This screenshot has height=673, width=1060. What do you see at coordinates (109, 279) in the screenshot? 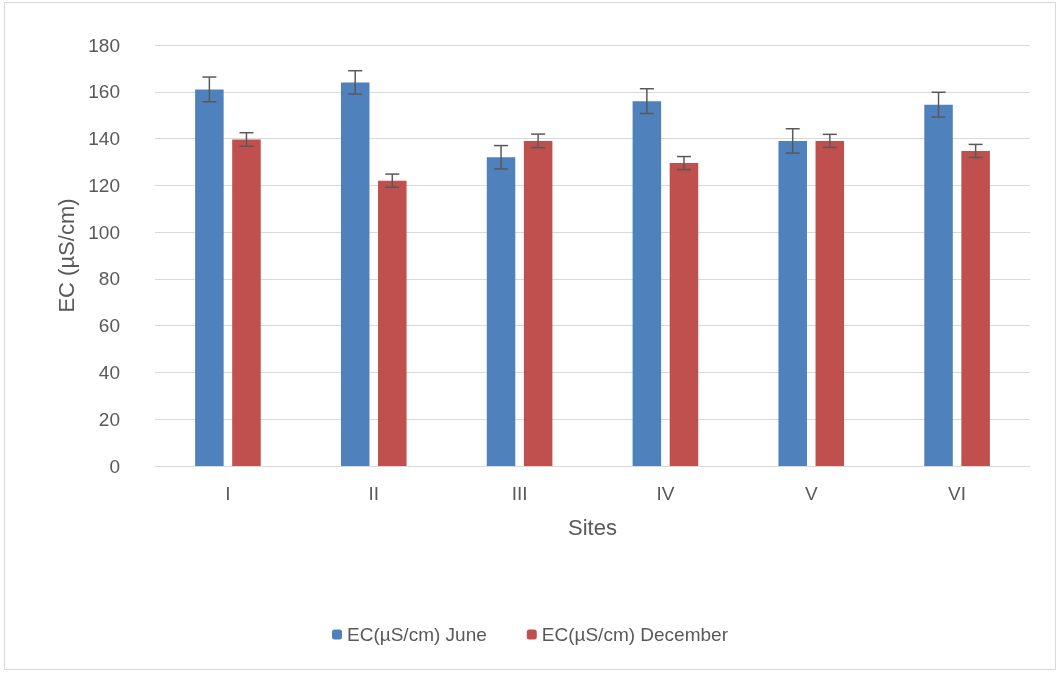
I see `y-tick-label: 80` at bounding box center [109, 279].